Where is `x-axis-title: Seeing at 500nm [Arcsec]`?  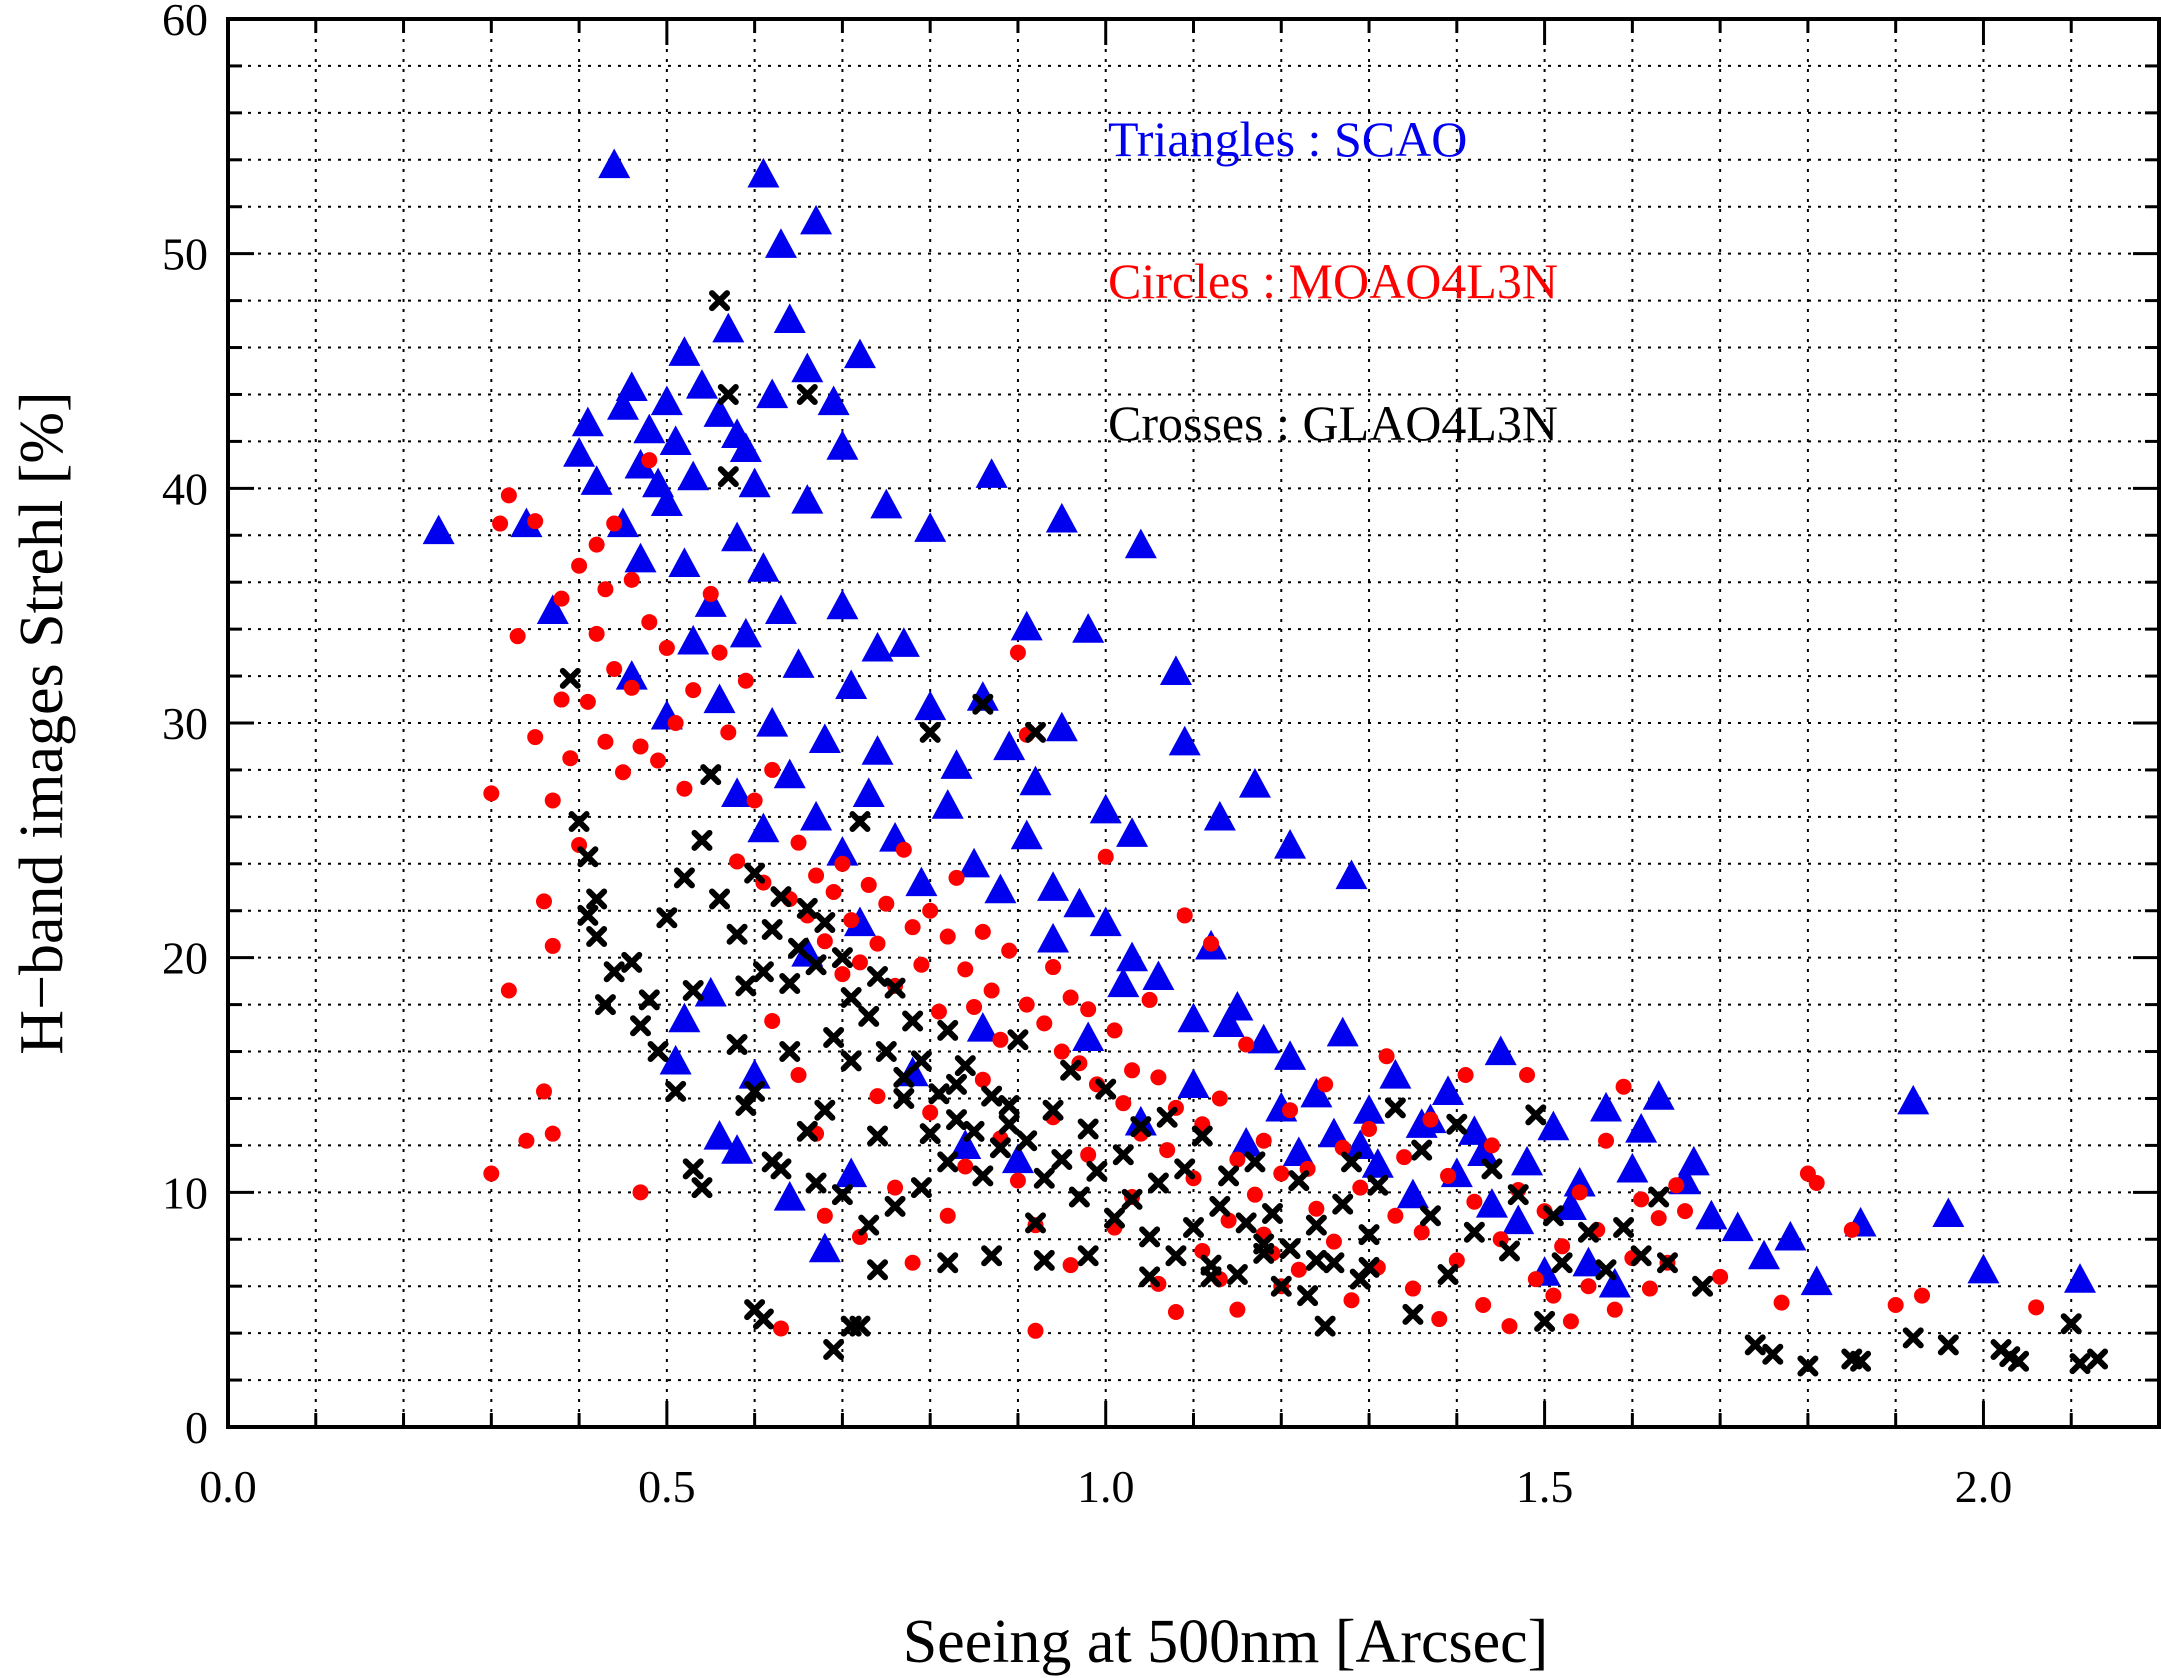
x-axis-title: Seeing at 500nm [Arcsec] is located at coordinates (1226, 1642).